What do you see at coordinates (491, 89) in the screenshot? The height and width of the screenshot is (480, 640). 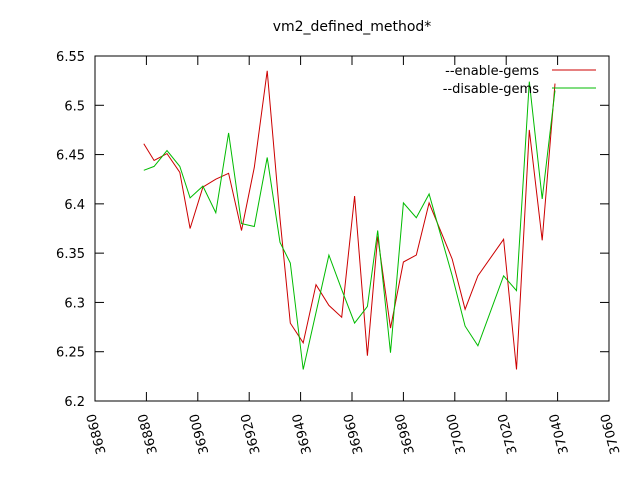 I see `legend-label: --disable-gems` at bounding box center [491, 89].